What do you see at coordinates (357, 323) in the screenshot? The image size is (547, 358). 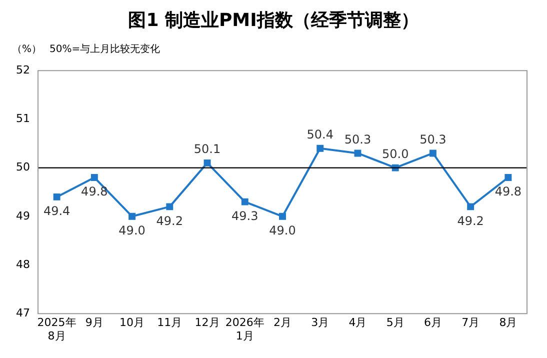 I see `x-tick-label: 4月` at bounding box center [357, 323].